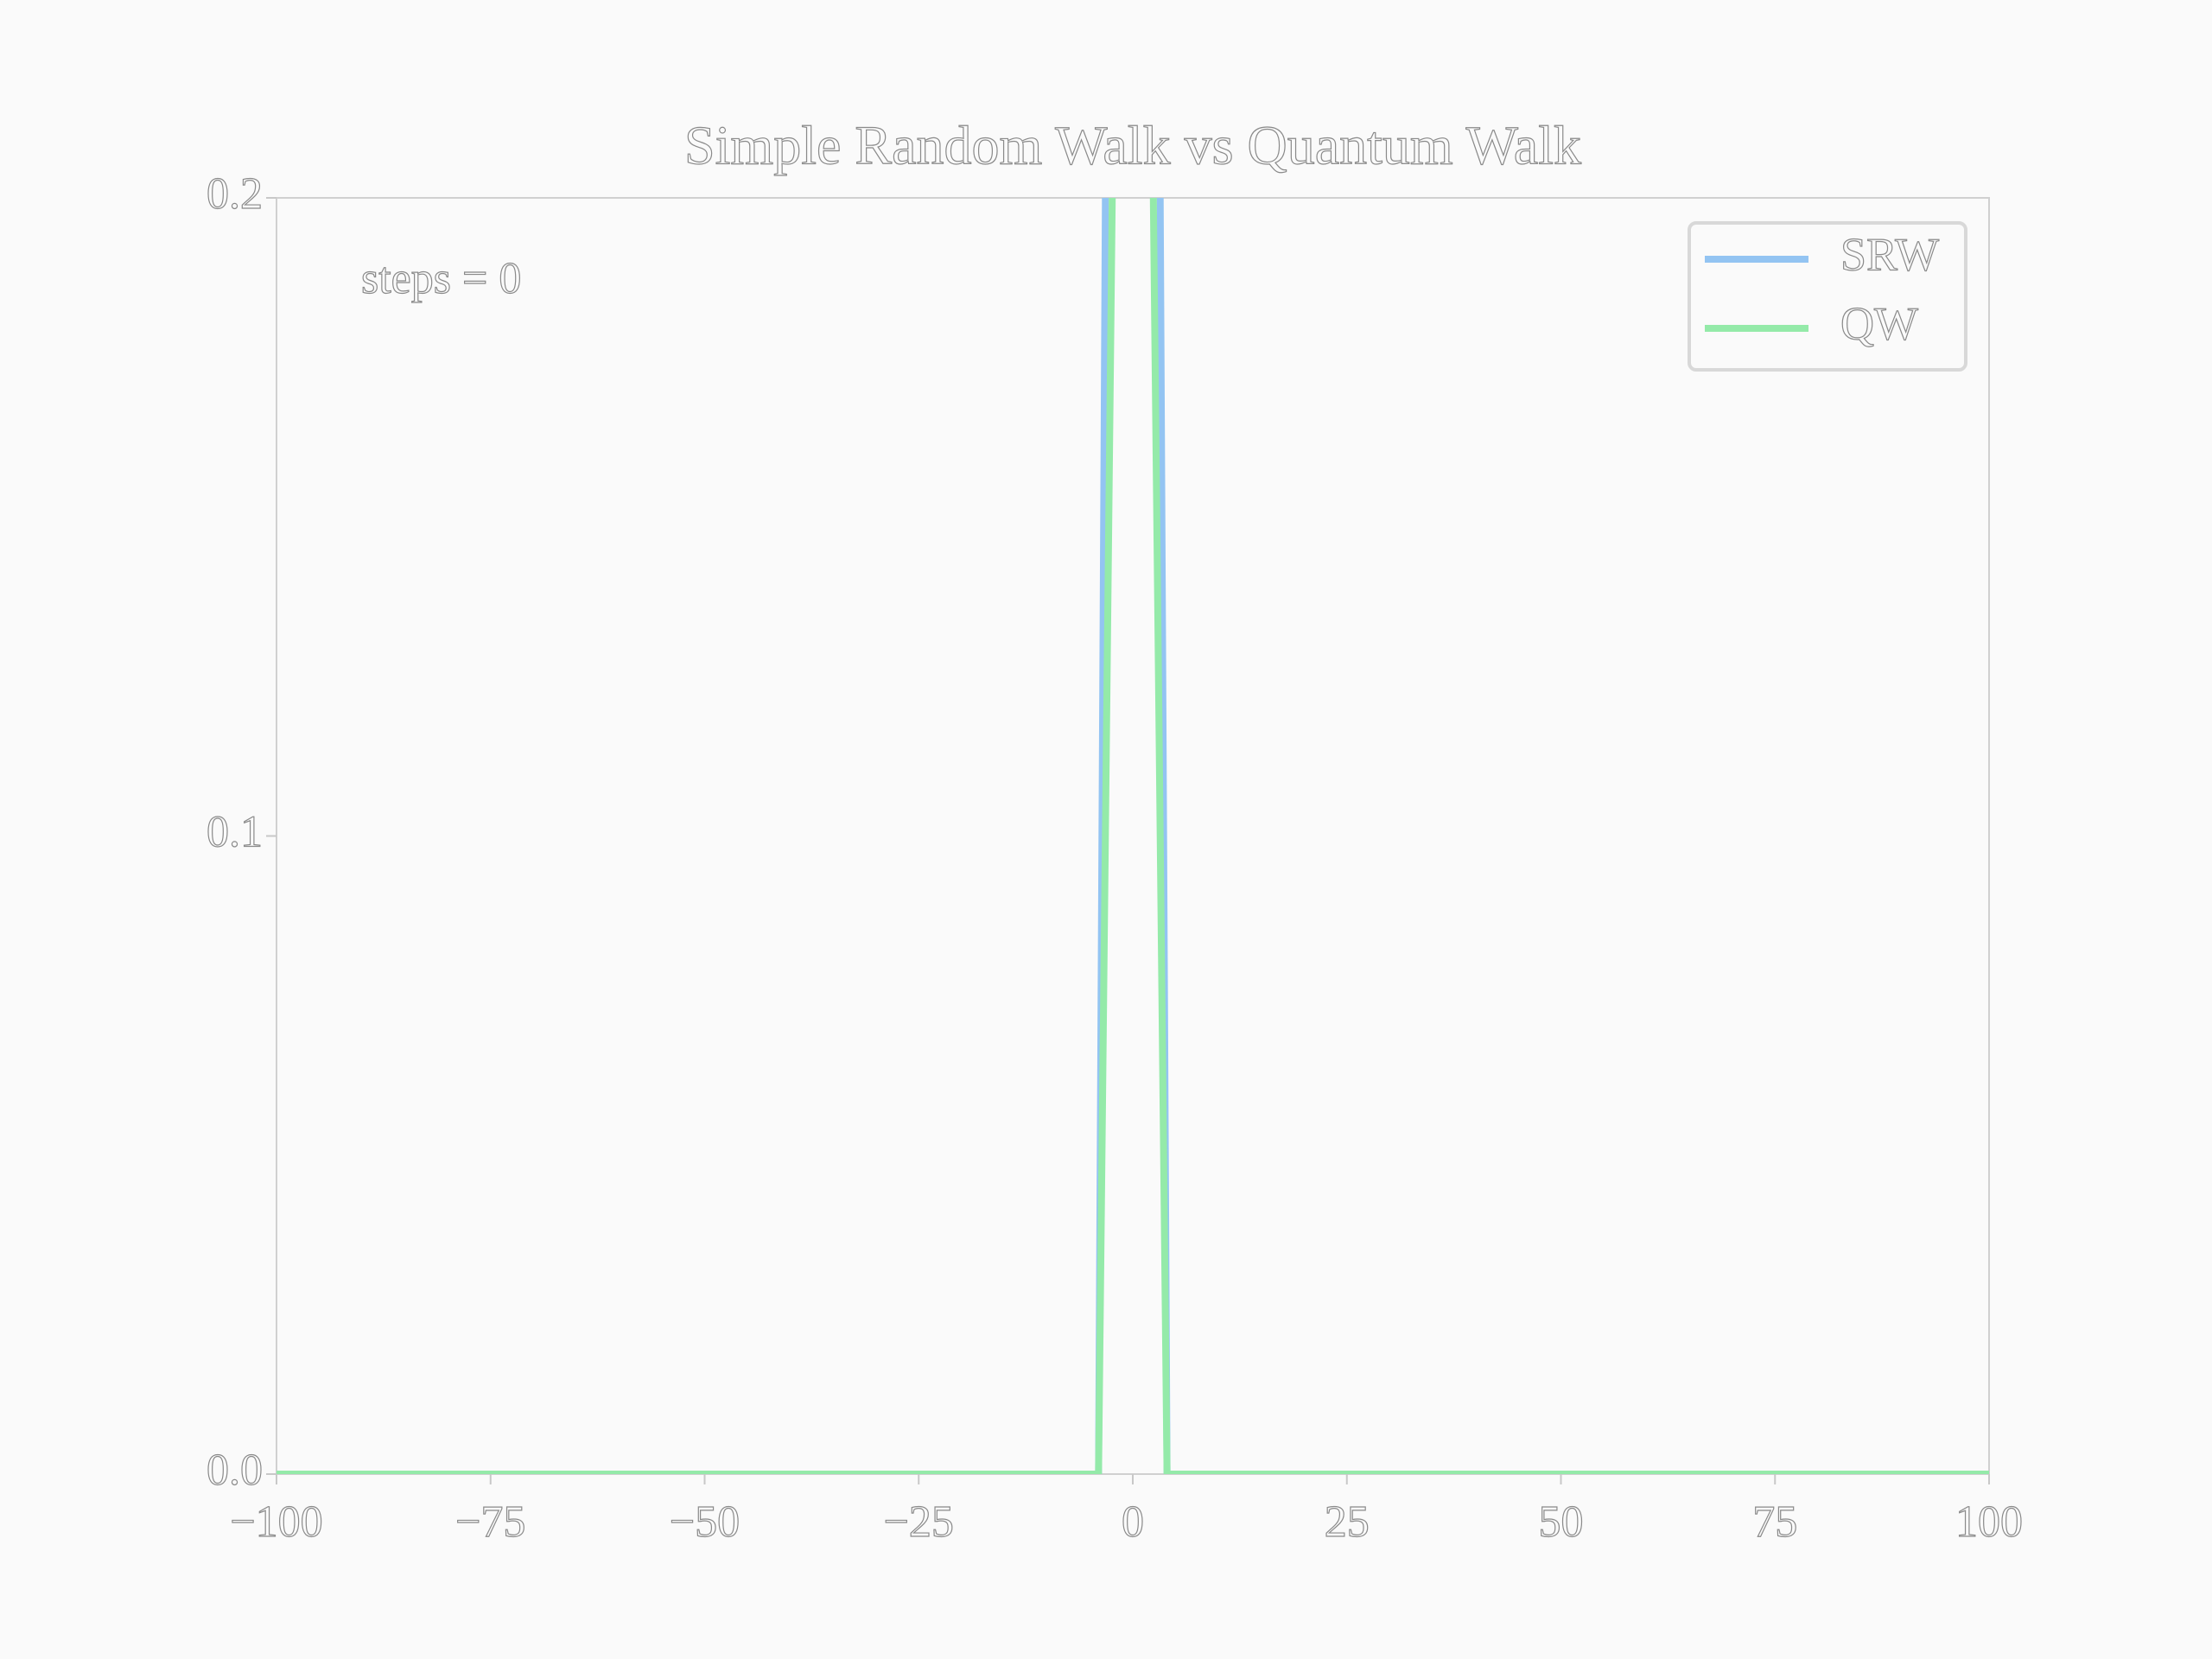 The width and height of the screenshot is (2212, 1659). Describe the element at coordinates (235, 1470) in the screenshot. I see `y-tick-label: 0.0` at that location.